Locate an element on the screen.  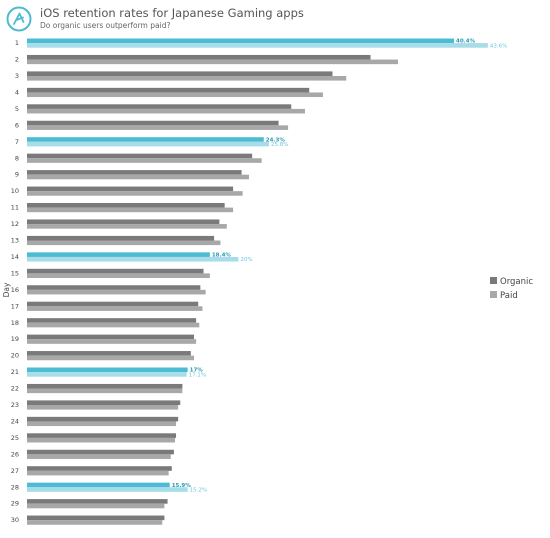
chart-subtitle: Do organic users outperform paid? is located at coordinates (105, 25).